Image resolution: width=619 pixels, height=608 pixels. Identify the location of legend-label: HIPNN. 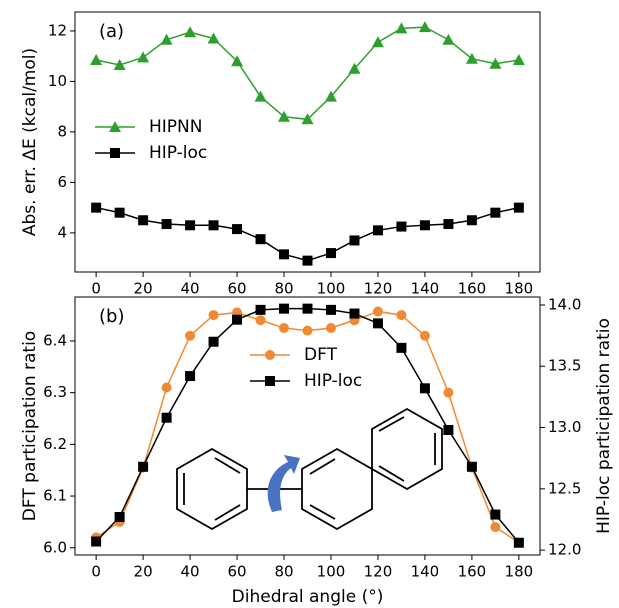
(175, 127).